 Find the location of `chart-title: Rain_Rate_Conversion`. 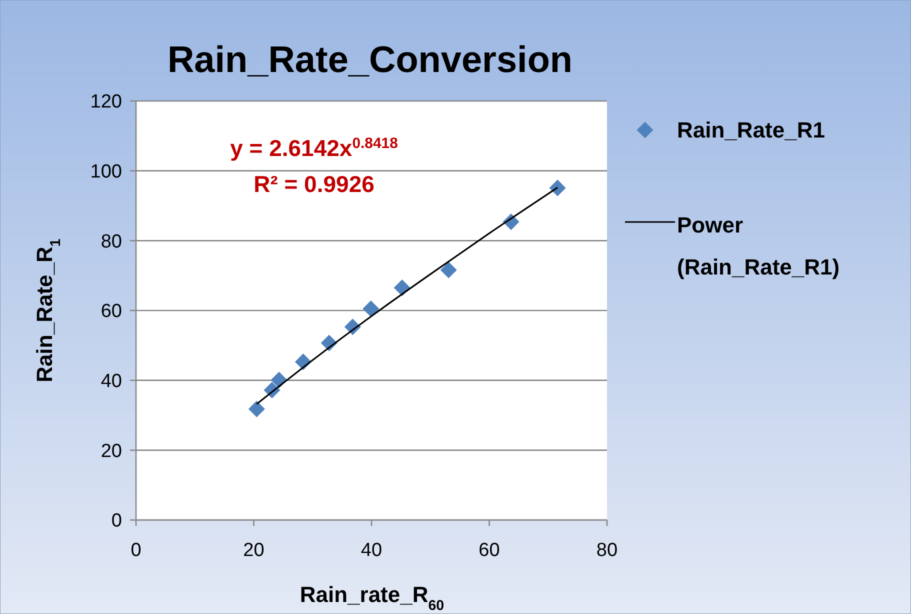

chart-title: Rain_Rate_Conversion is located at coordinates (370, 59).